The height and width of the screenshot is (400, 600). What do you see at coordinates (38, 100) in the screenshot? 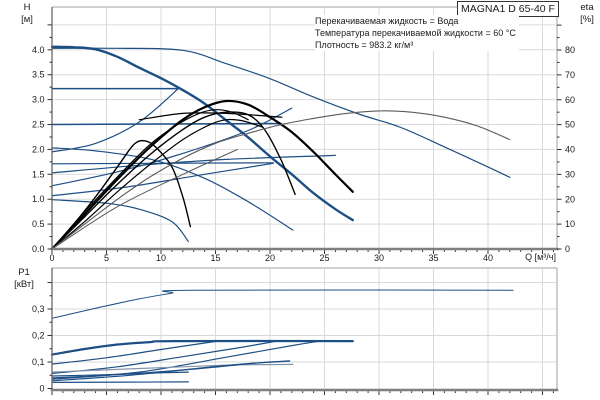
I see `h-tick-label: 3.0` at bounding box center [38, 100].